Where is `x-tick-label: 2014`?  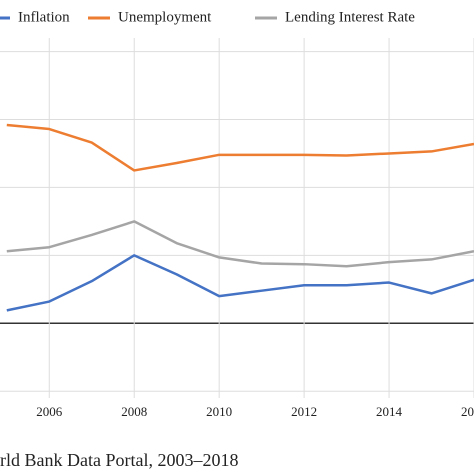
x-tick-label: 2014 is located at coordinates (389, 411).